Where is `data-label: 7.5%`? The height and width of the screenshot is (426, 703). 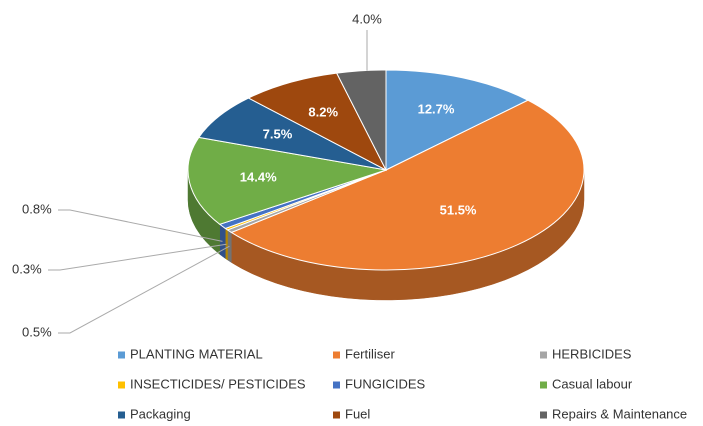 data-label: 7.5% is located at coordinates (278, 133).